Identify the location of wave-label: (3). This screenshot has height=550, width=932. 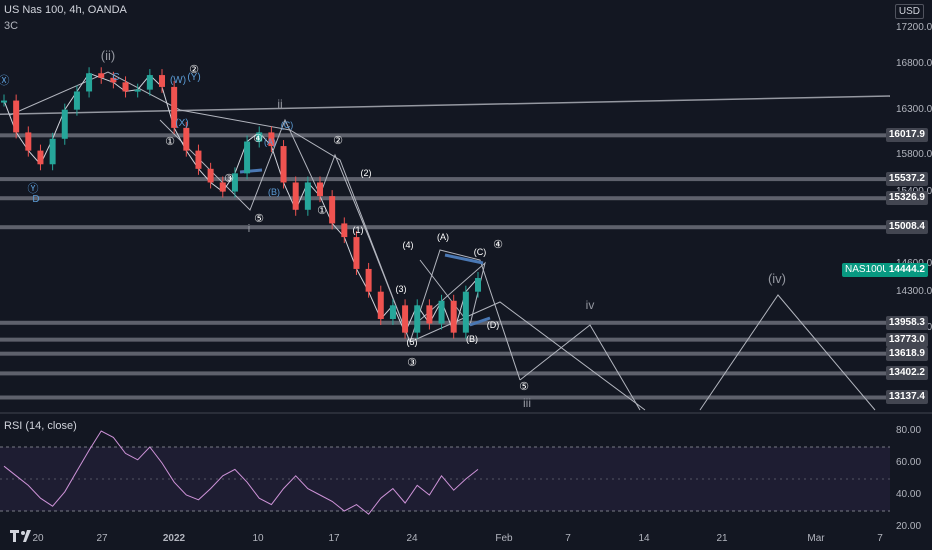
(401, 289).